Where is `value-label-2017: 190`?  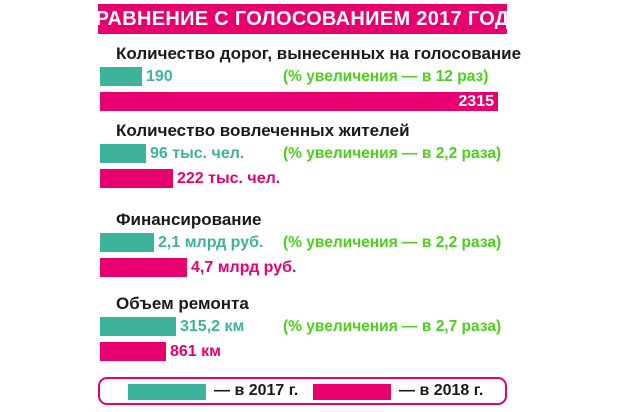 value-label-2017: 190 is located at coordinates (159, 76).